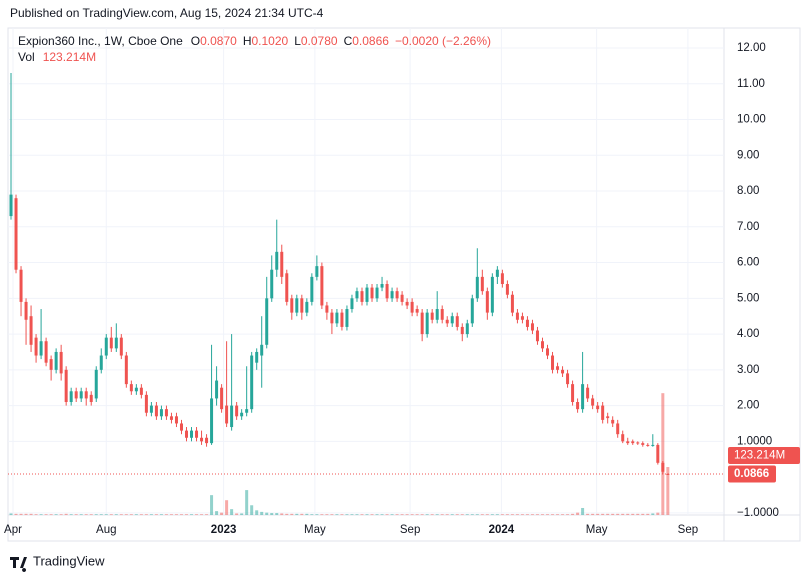 The width and height of the screenshot is (808, 579). I want to click on y-tick-label: 4.00, so click(748, 334).